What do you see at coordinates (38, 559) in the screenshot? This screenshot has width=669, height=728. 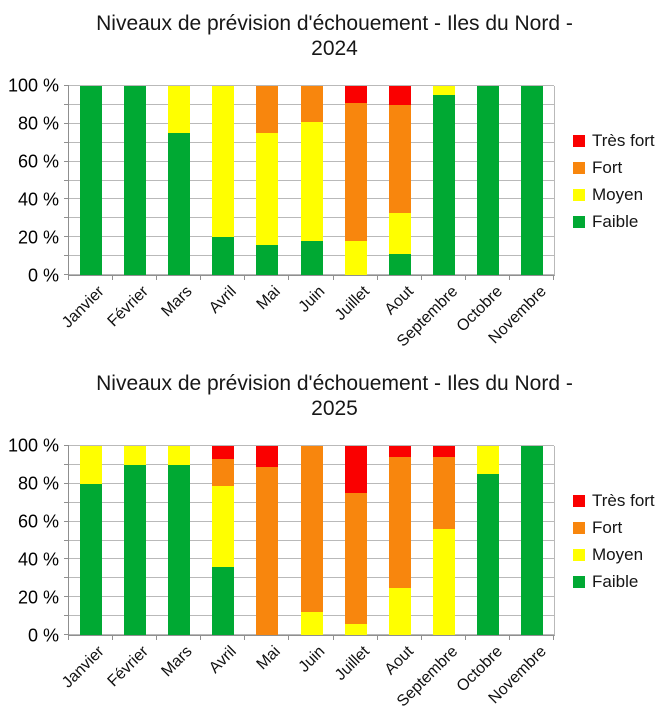 I see `y-axis-label: 40 %` at bounding box center [38, 559].